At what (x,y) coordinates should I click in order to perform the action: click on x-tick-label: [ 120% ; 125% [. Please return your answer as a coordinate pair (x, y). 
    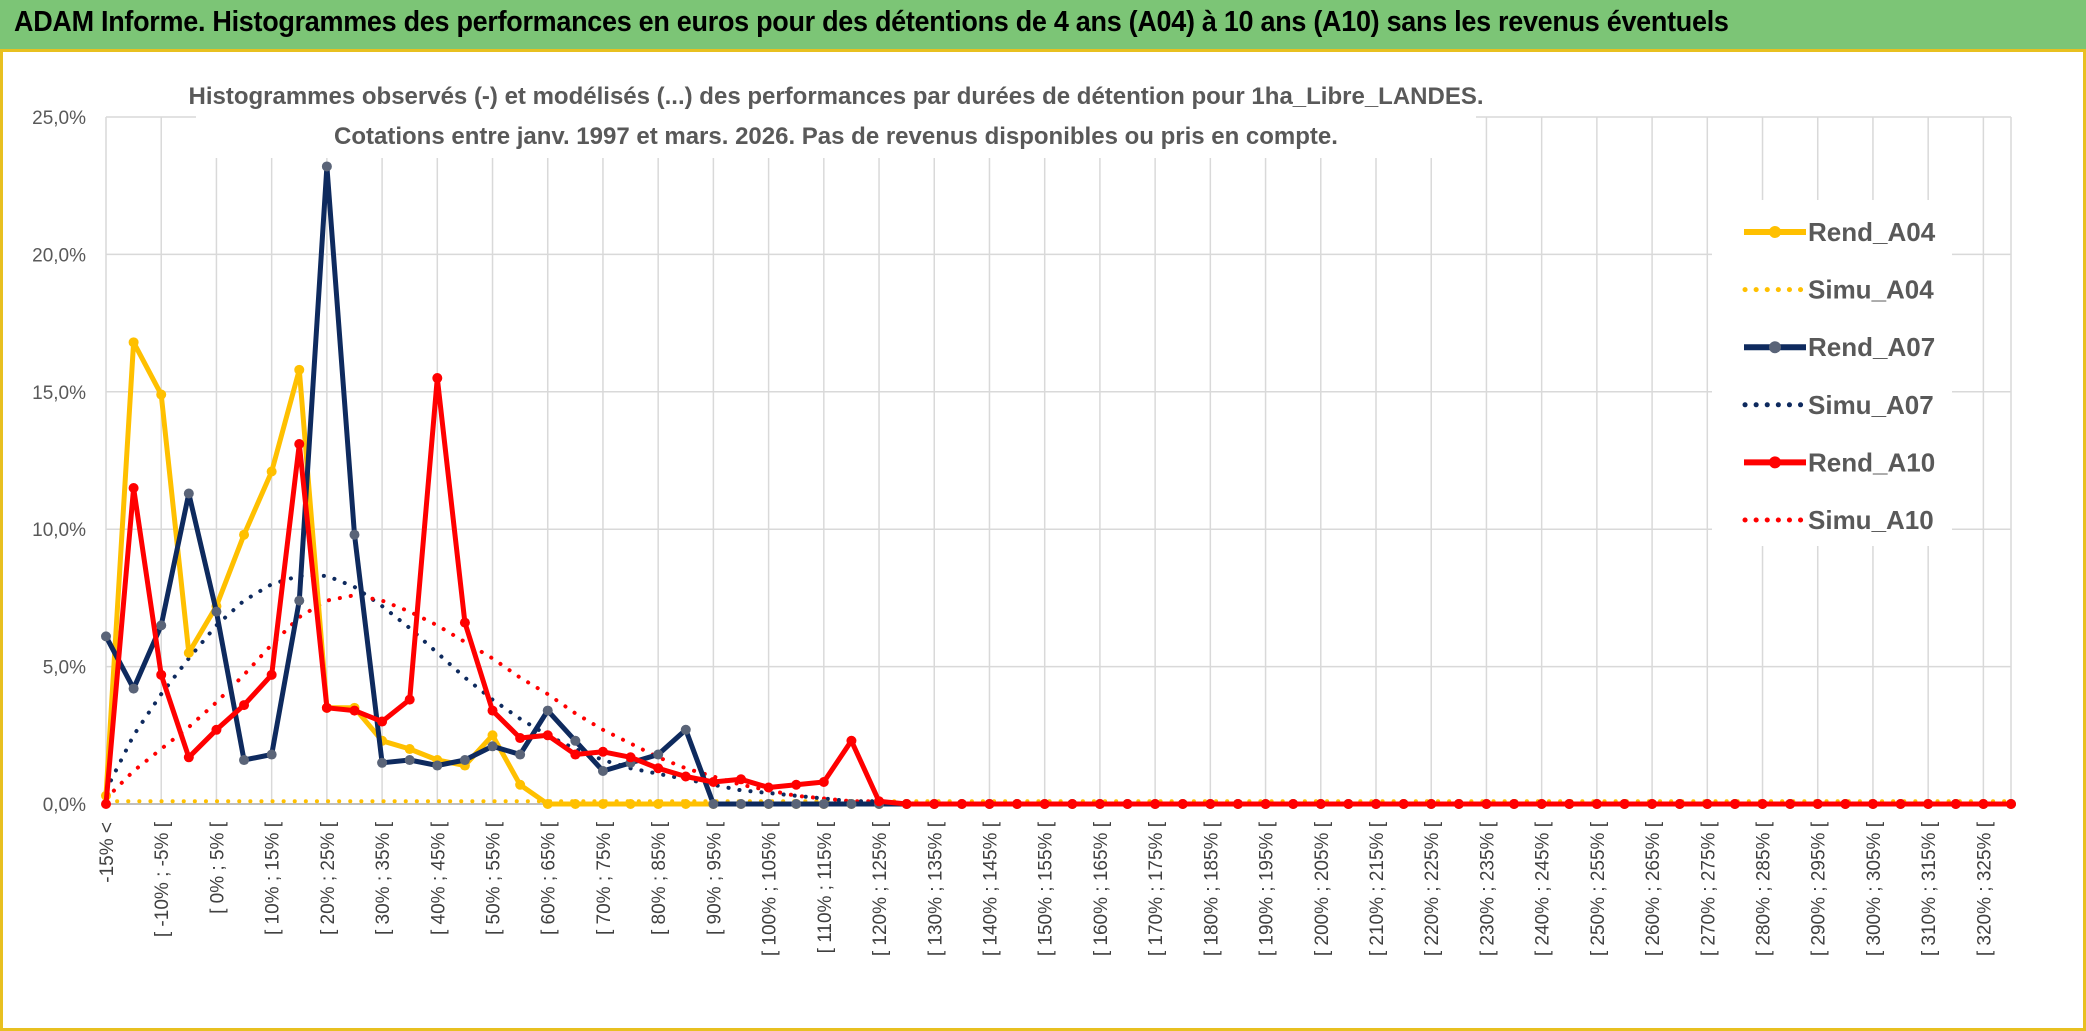
    Looking at the image, I should click on (880, 888).